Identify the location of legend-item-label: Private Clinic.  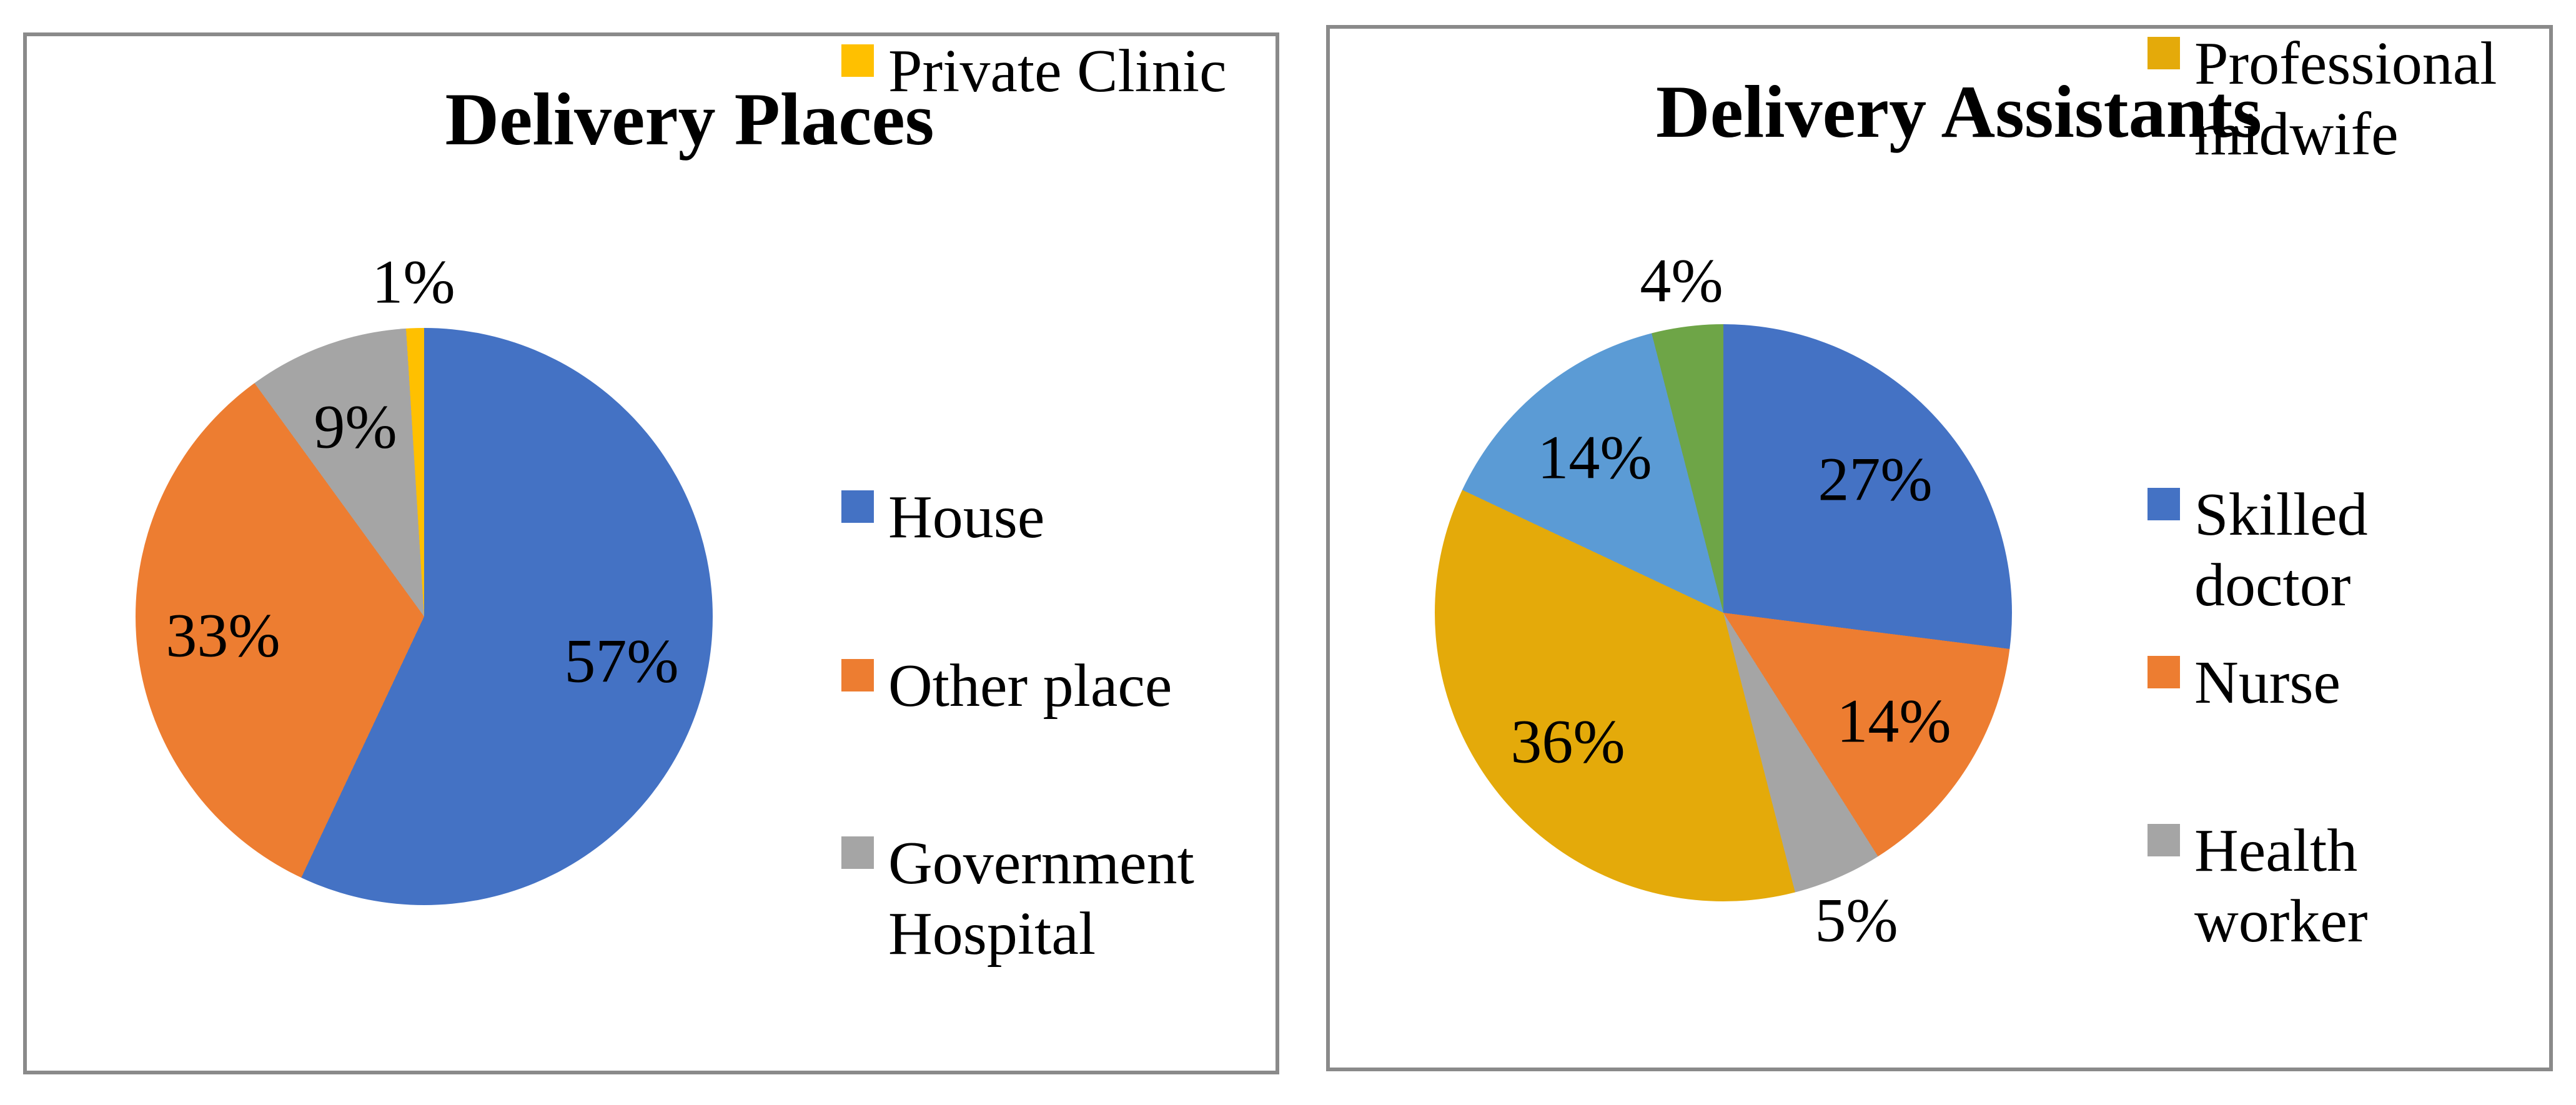
(1057, 71).